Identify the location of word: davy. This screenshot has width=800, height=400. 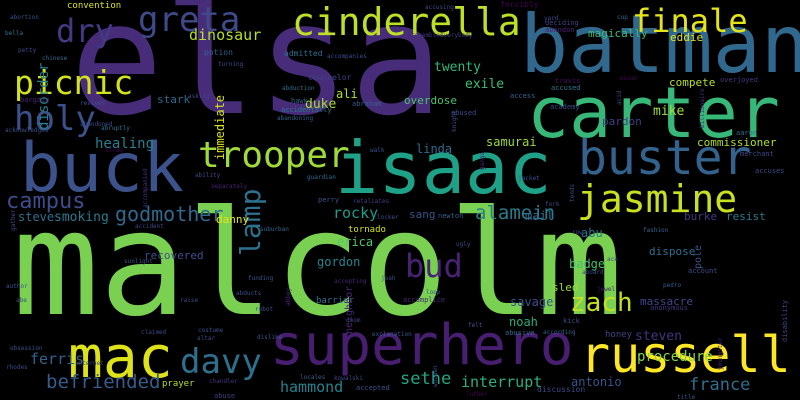
(221, 362).